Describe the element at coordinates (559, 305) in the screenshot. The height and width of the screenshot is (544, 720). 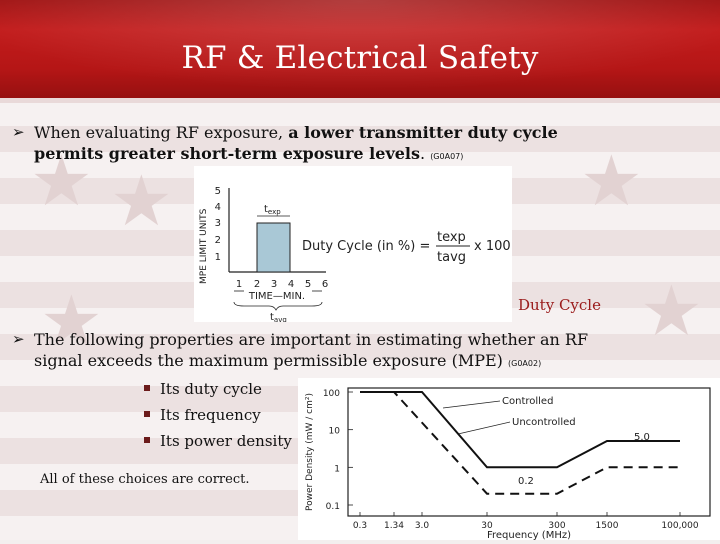
I see `duty-cycle-caption: Duty Cycle` at that location.